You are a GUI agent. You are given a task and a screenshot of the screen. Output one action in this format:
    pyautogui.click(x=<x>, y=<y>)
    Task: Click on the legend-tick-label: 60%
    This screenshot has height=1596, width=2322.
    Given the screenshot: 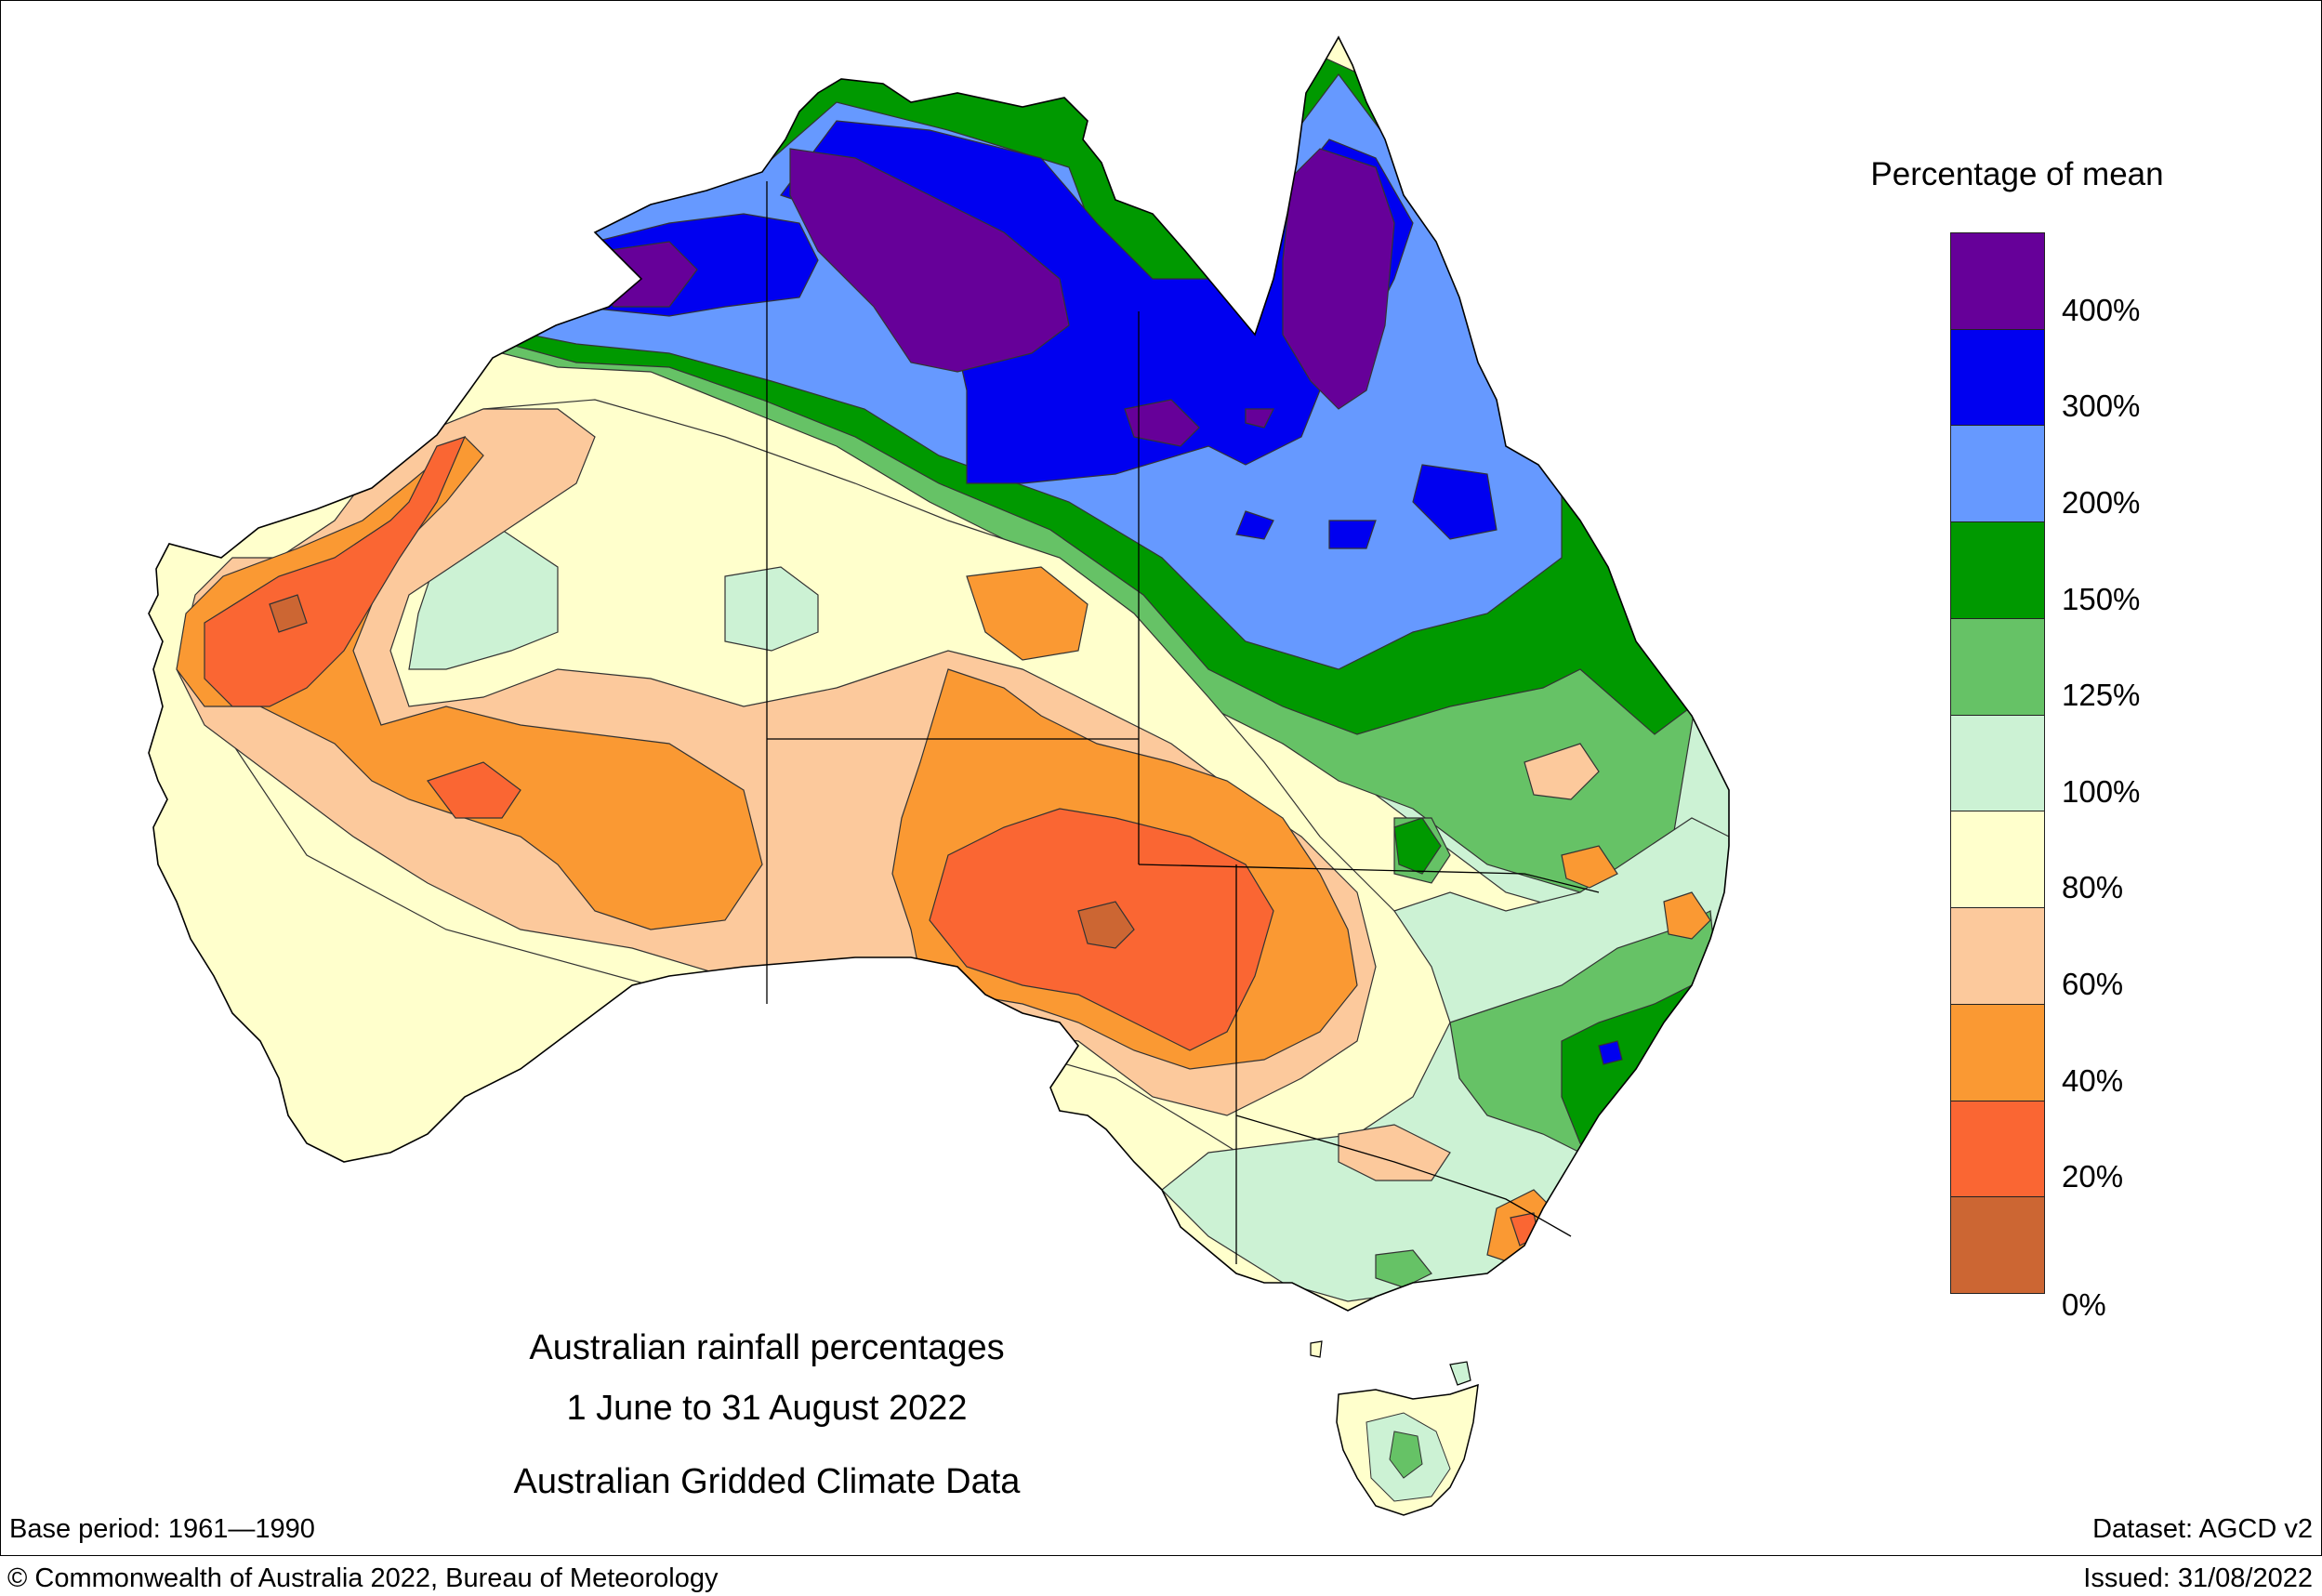 What is the action you would take?
    pyautogui.click(x=2093, y=984)
    